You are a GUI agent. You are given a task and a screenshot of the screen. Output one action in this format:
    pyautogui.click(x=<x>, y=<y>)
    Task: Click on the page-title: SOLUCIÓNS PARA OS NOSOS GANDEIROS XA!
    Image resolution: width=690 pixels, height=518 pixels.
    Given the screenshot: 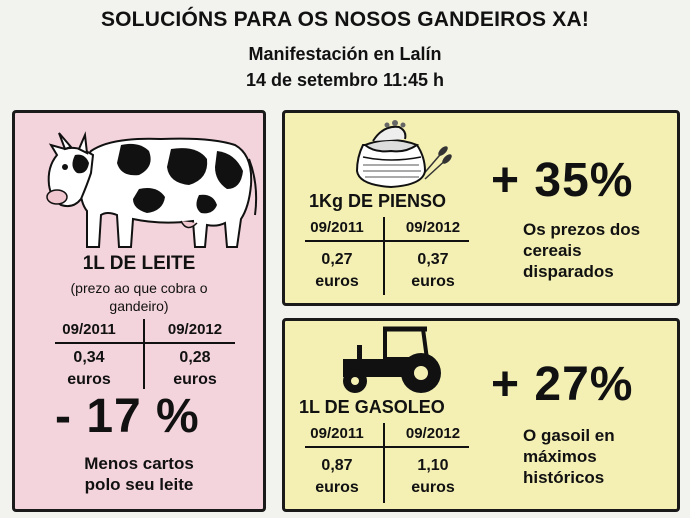 What is the action you would take?
    pyautogui.click(x=345, y=19)
    